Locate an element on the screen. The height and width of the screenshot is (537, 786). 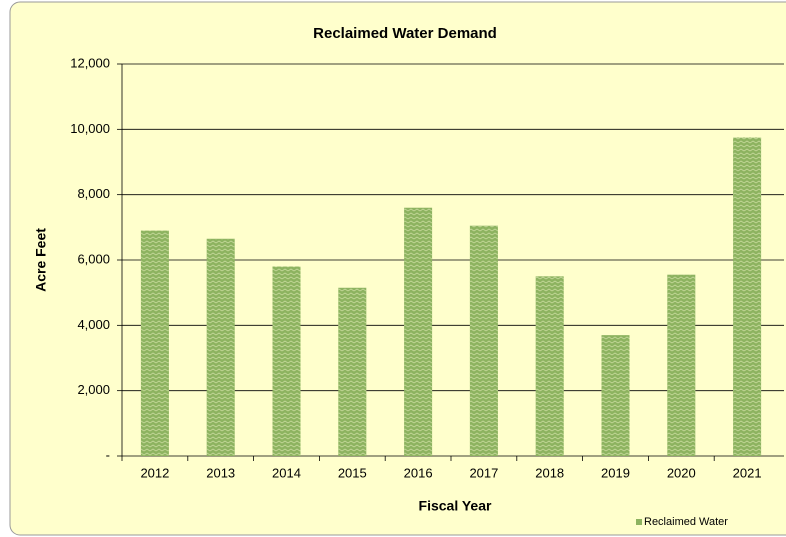
x-tick-label: 2012 is located at coordinates (154, 472).